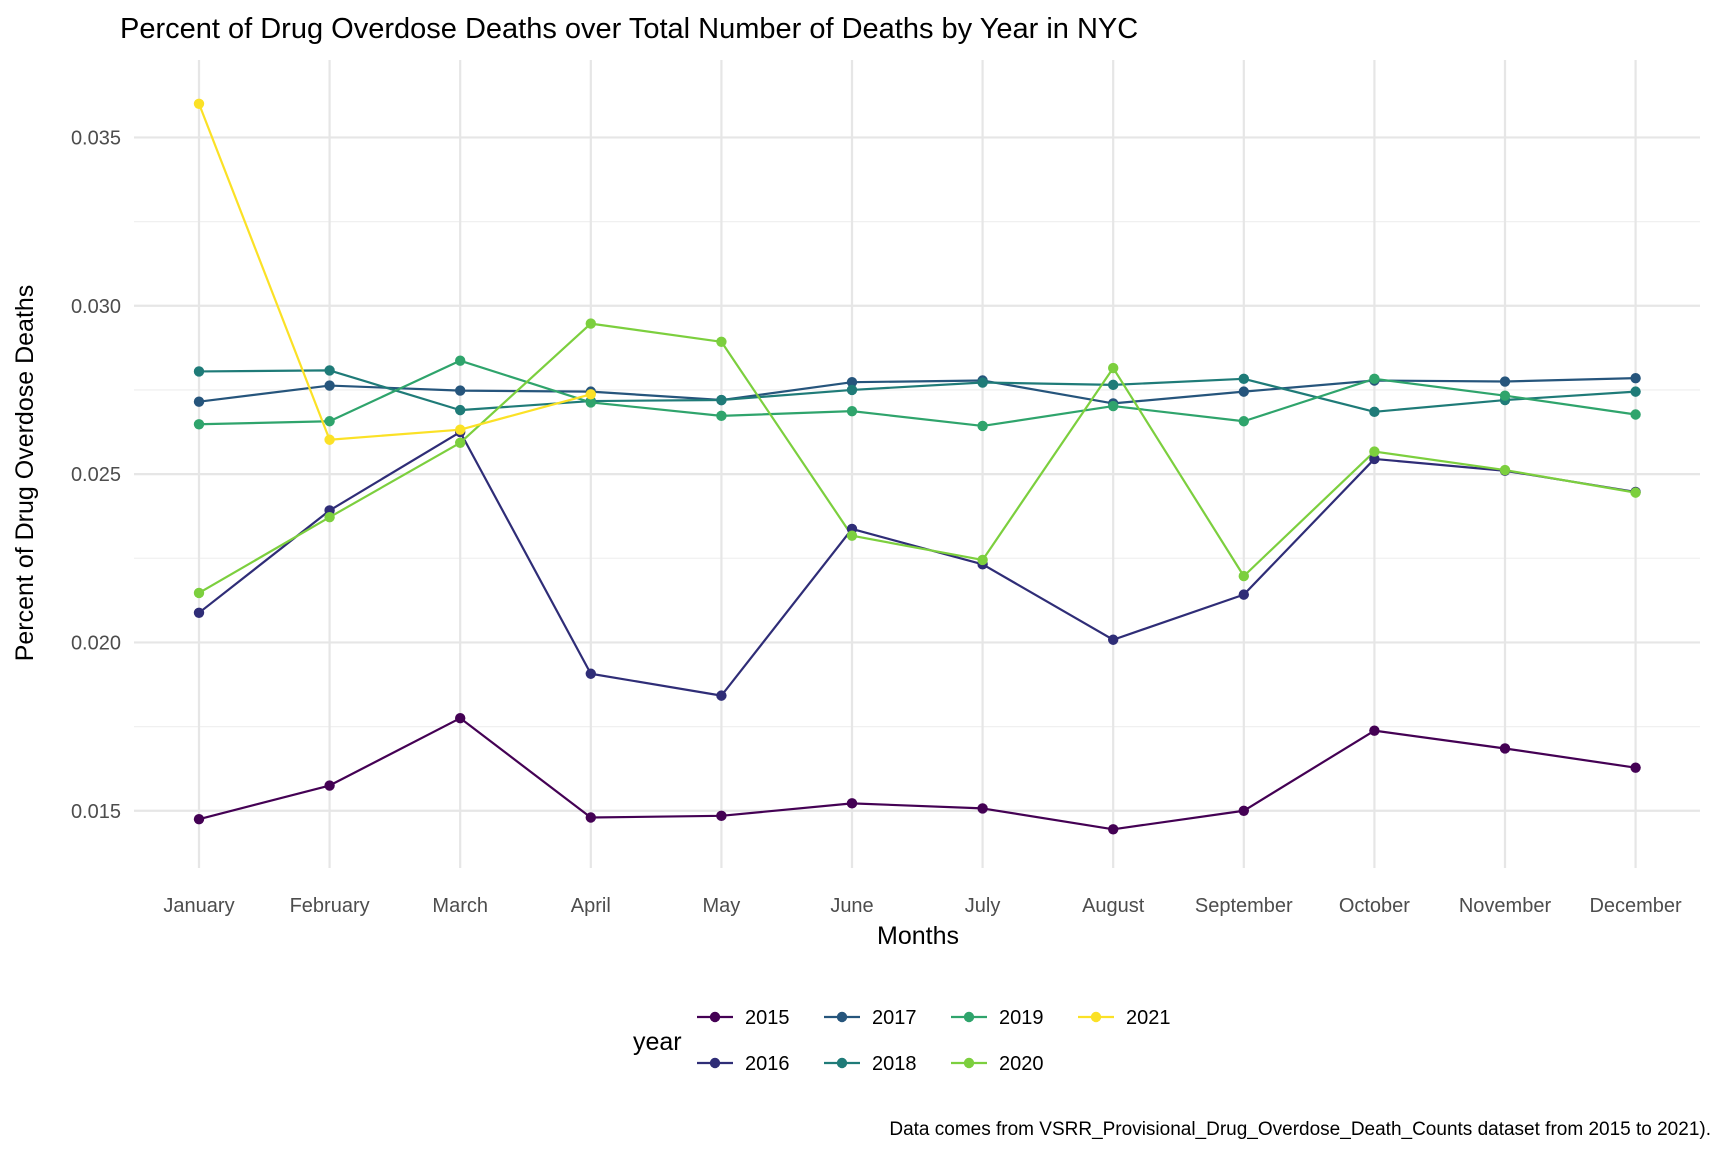 The height and width of the screenshot is (1152, 1728). Describe the element at coordinates (870, 1064) in the screenshot. I see `legend-item-2018: 2018` at that location.